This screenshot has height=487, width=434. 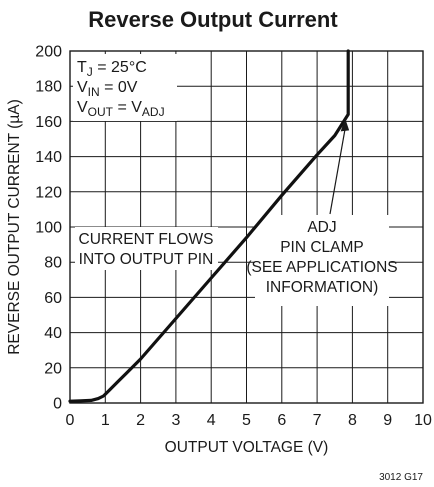 I want to click on y-axis-label: REVERSE OUTPUT CURRENT (µA), so click(x=14, y=227).